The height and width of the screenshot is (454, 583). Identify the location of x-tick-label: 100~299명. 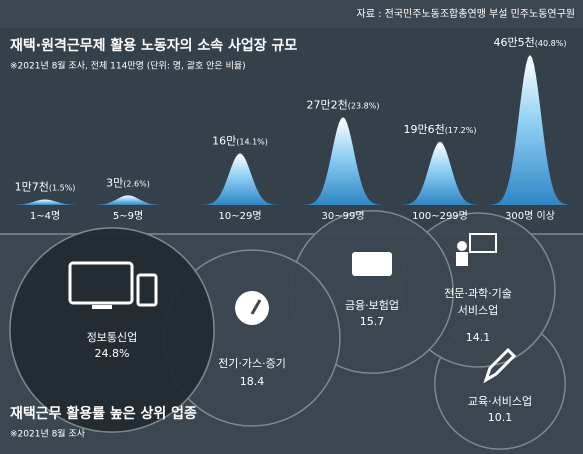
(440, 216).